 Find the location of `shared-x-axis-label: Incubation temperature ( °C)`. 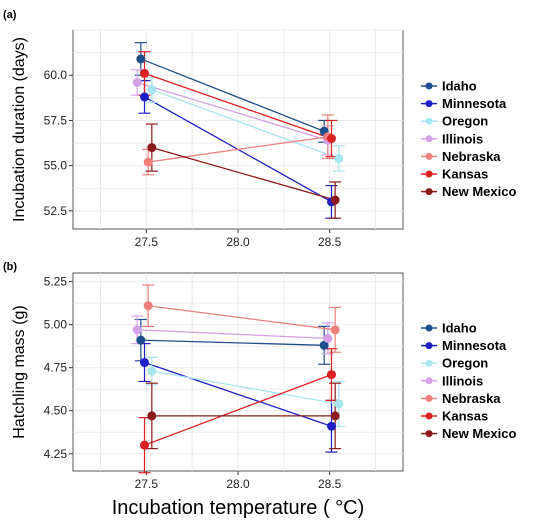

shared-x-axis-label: Incubation temperature ( °C) is located at coordinates (238, 508).